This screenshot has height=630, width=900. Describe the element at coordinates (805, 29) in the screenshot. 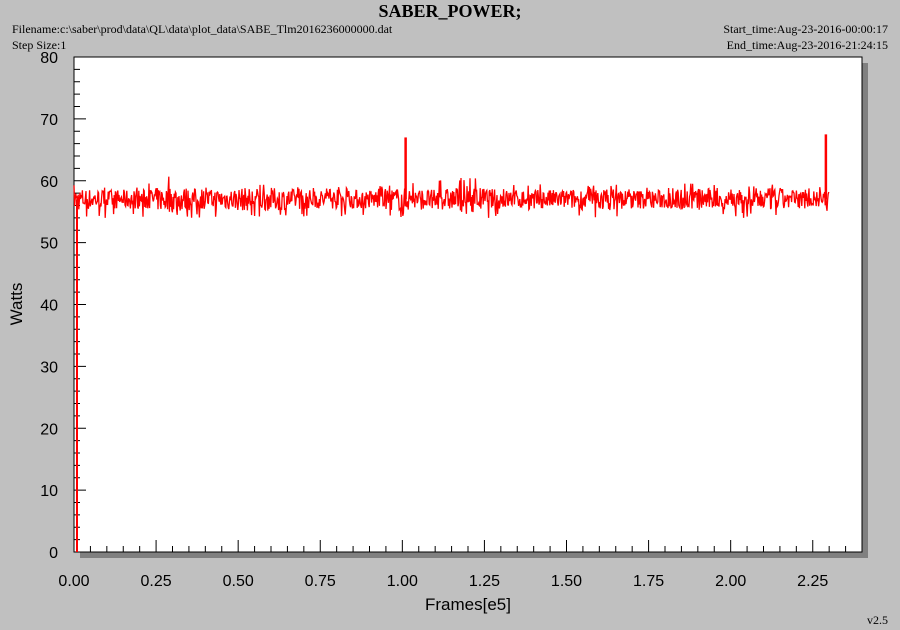

I see `start-time-label: Start_time:Aug-23-2016-00:00:17` at that location.